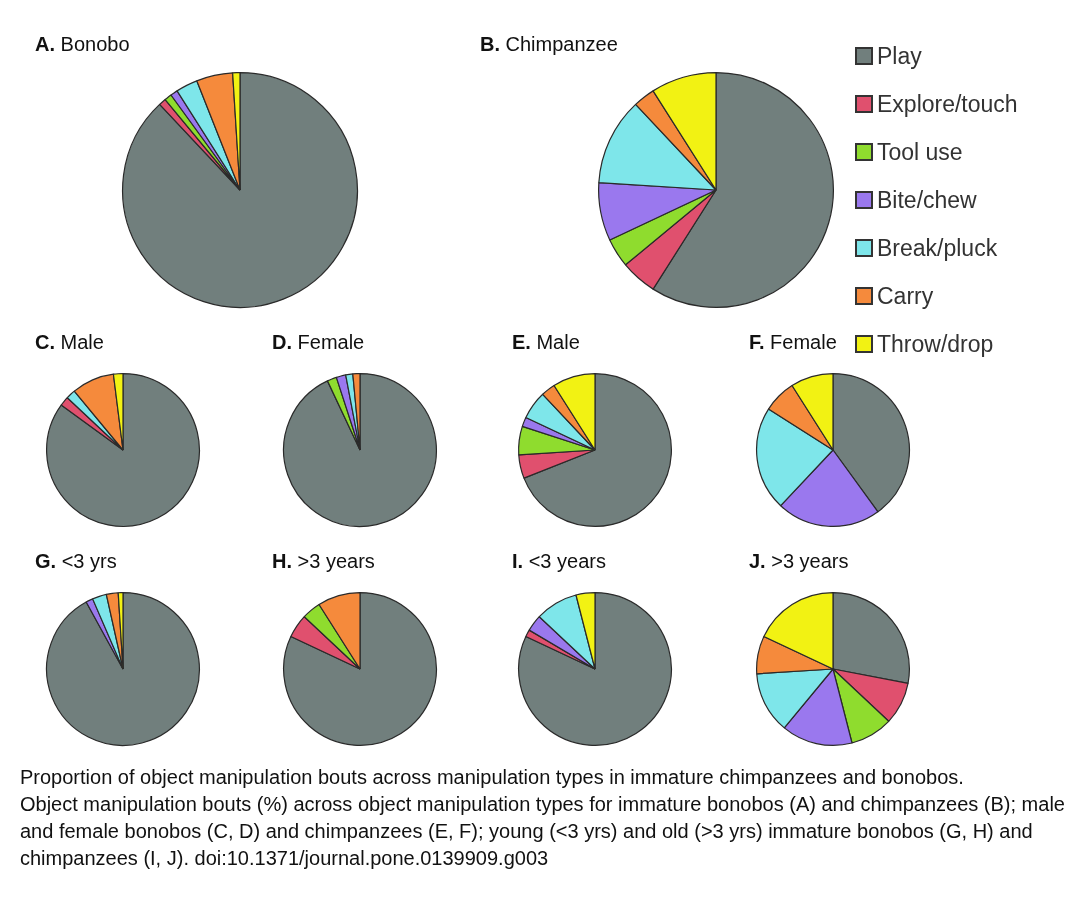 The height and width of the screenshot is (909, 1073). I want to click on legend-label: Tool use, so click(920, 152).